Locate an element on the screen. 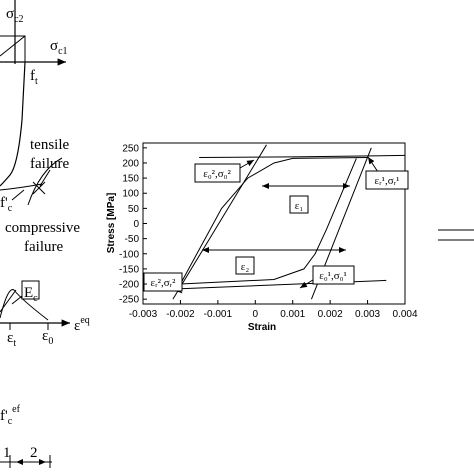  y-tick-label: 250 is located at coordinates (130, 148).